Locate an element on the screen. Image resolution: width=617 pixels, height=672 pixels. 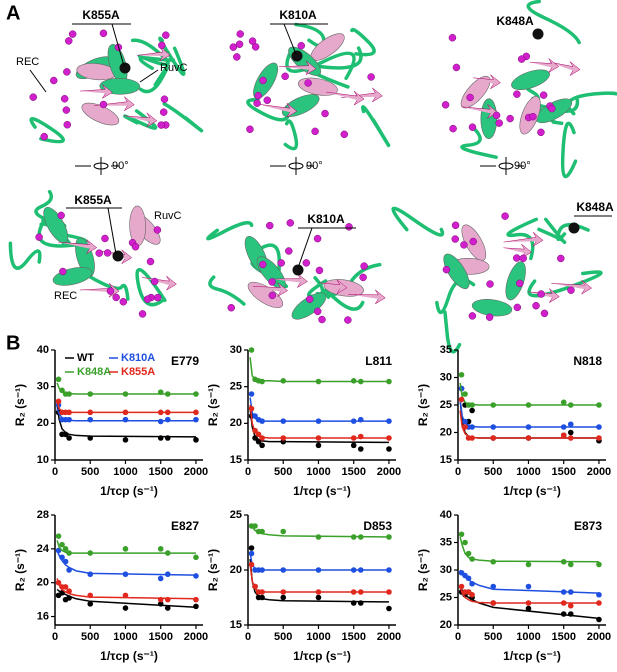
y-tick-label: 24 is located at coordinates (43, 549).